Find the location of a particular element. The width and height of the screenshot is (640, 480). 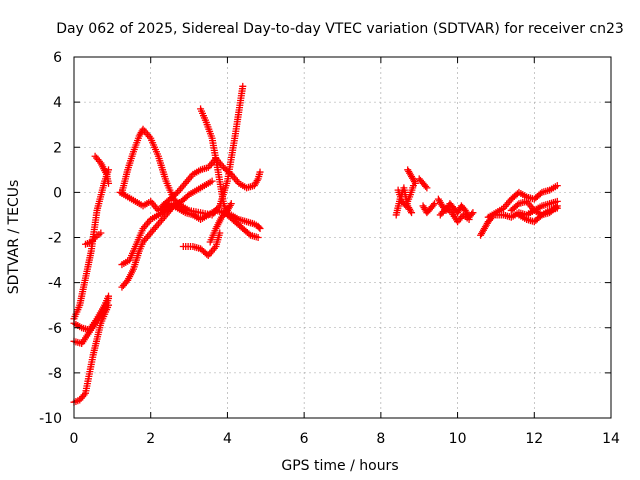

x-tick-label: 0 is located at coordinates (74, 439).